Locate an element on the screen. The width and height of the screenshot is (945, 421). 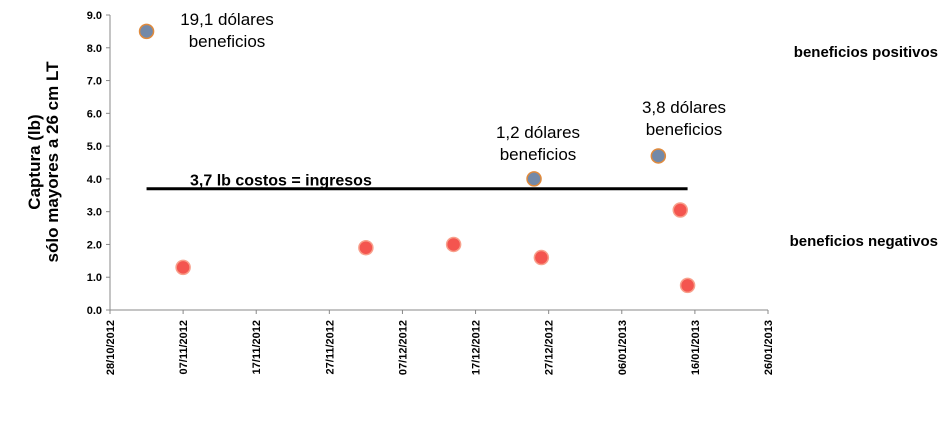
x-tick-label: 16/01/2013 is located at coordinates (696, 347).